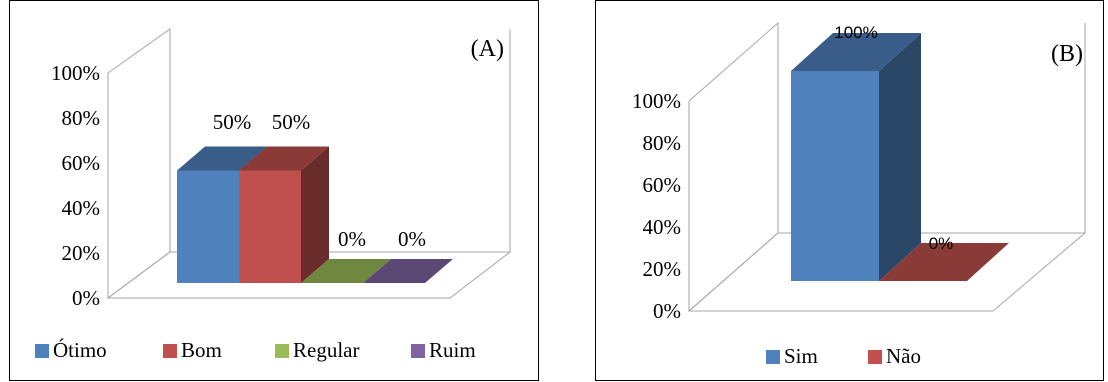 The width and height of the screenshot is (1108, 382). What do you see at coordinates (662, 269) in the screenshot?
I see `chart-b-y-tick-label: 20%` at bounding box center [662, 269].